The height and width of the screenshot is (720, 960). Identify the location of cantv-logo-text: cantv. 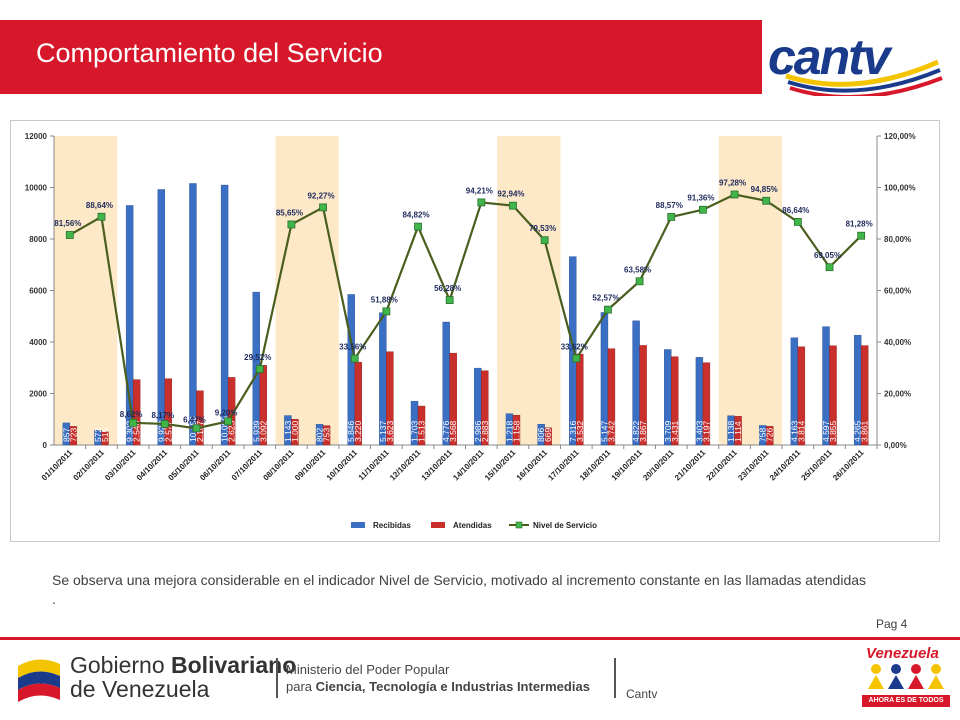
(829, 57).